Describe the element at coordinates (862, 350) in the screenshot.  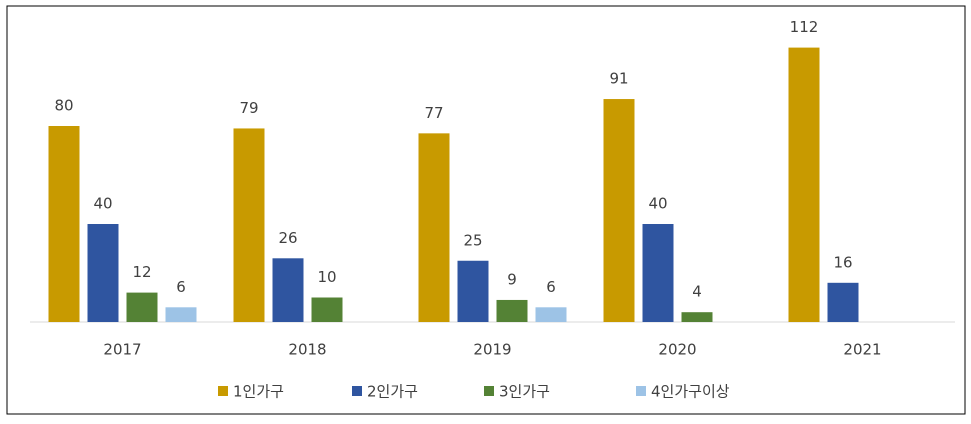
I see `x-tick-label: 2021` at that location.